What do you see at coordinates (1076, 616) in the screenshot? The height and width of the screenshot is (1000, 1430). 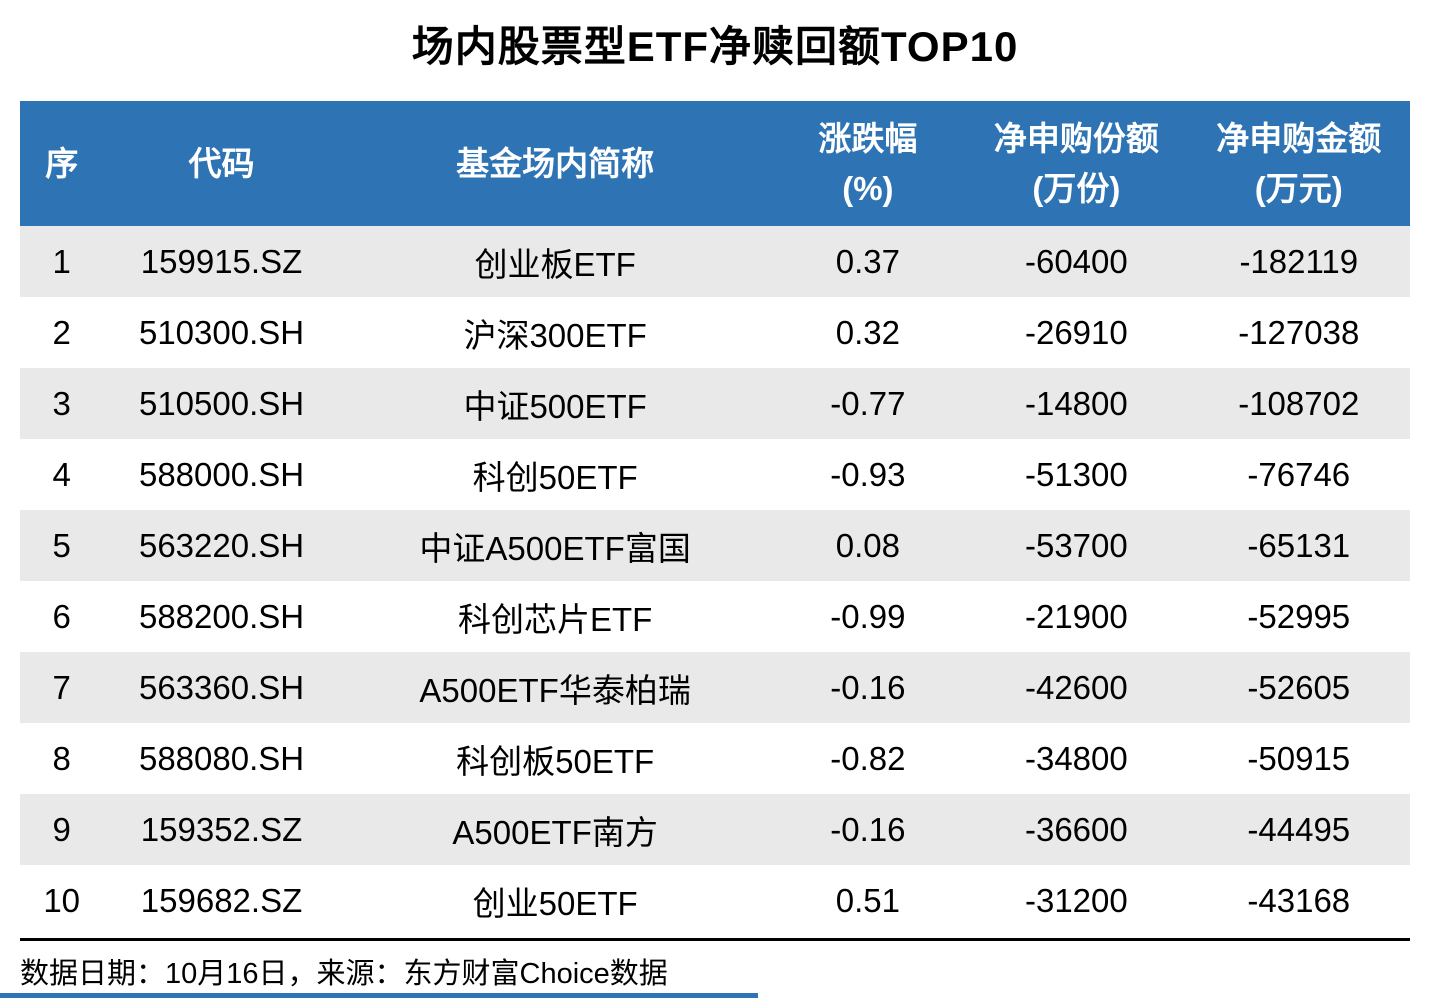 I see `cell-net-shares: -21900` at bounding box center [1076, 616].